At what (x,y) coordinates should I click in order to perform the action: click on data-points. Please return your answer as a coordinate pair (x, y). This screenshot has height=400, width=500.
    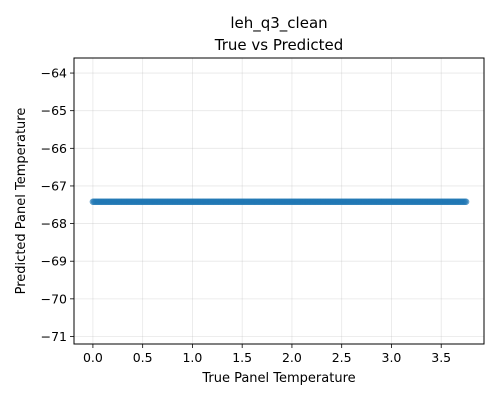
    Looking at the image, I should click on (279, 202).